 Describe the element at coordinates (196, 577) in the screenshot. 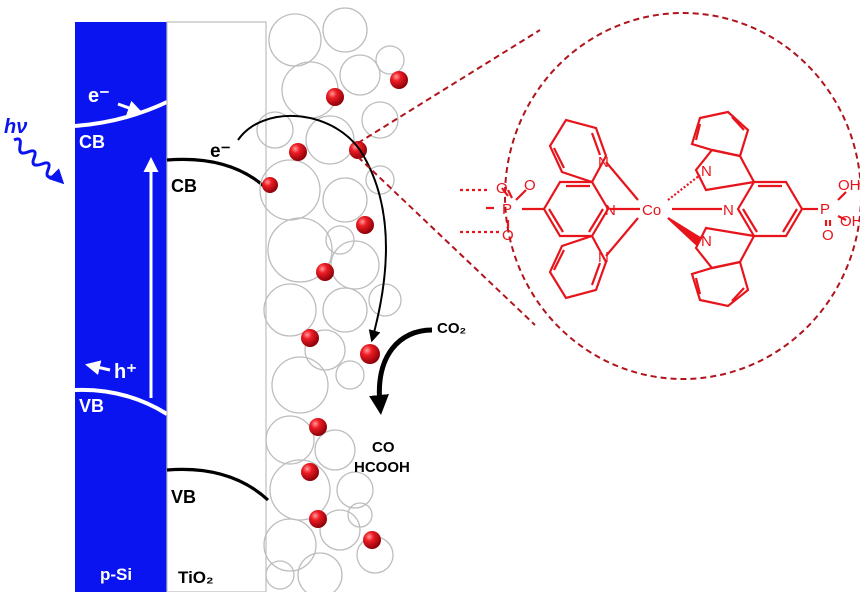

I see `tio2-label: TiO₂` at that location.